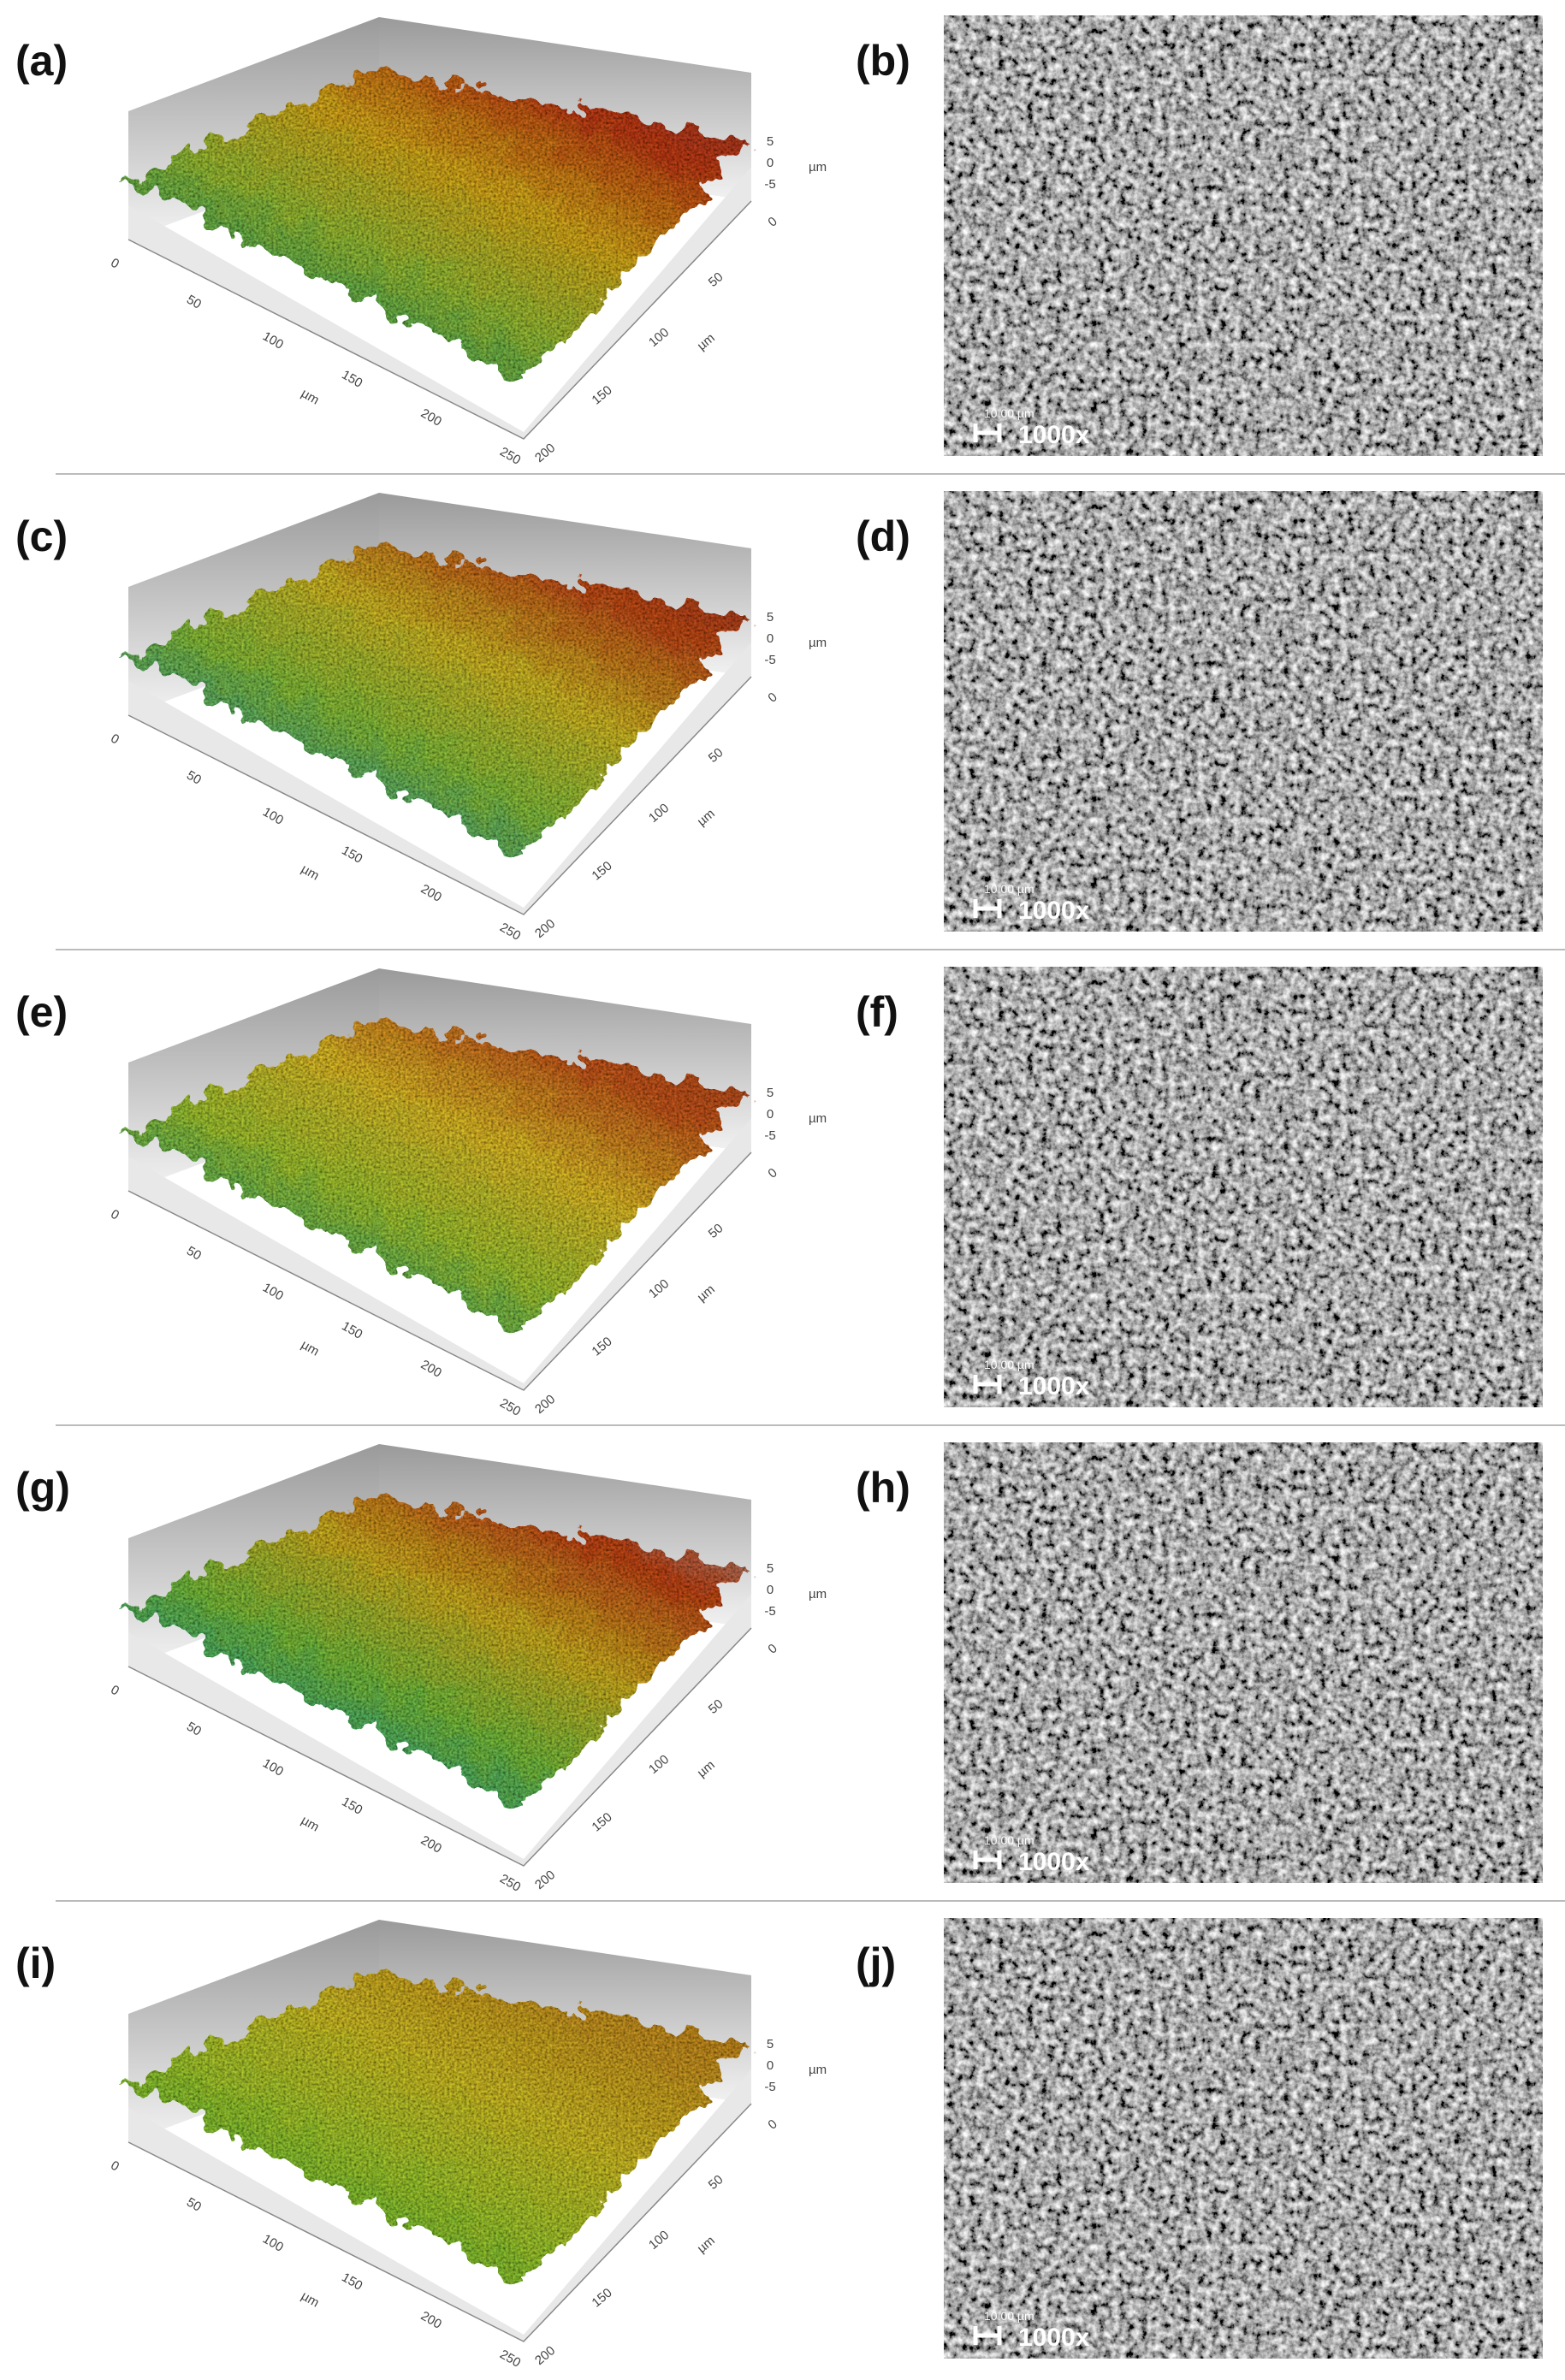  What do you see at coordinates (883, 536) in the screenshot?
I see `panel-label: (d)` at bounding box center [883, 536].